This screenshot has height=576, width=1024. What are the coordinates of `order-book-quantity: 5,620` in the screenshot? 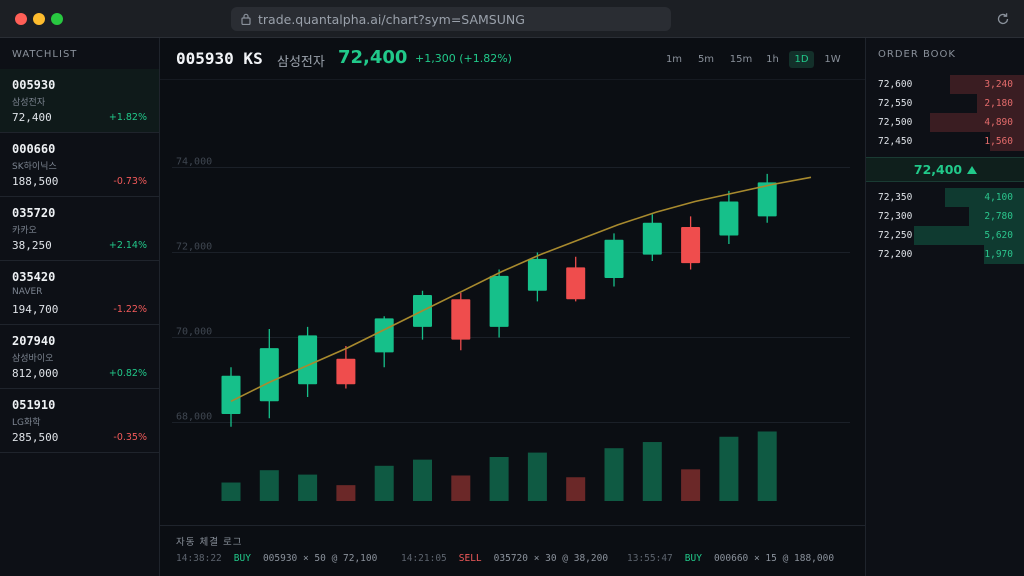 It's located at (998, 235).